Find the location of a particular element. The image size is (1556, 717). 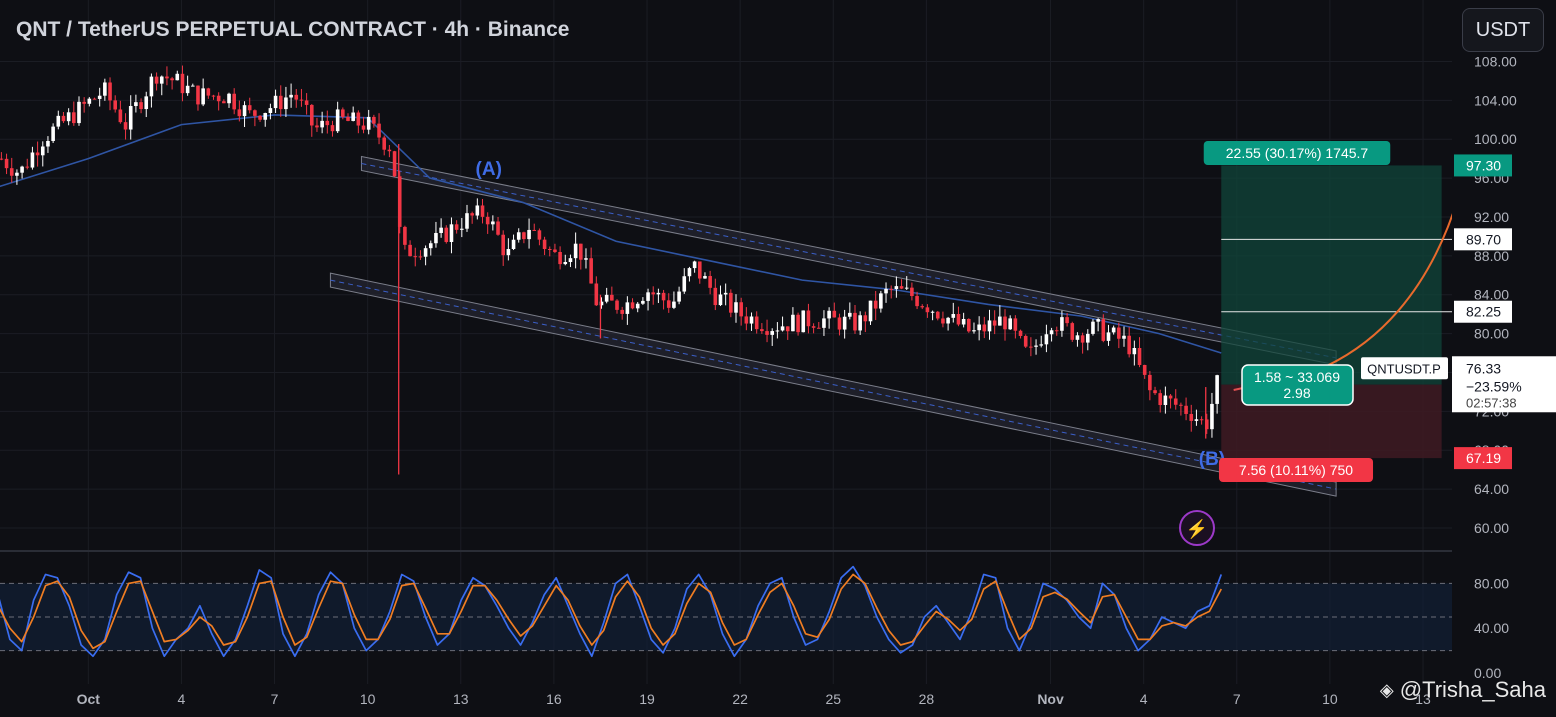

risk-reward-line2: 2.98 is located at coordinates (1296, 393).